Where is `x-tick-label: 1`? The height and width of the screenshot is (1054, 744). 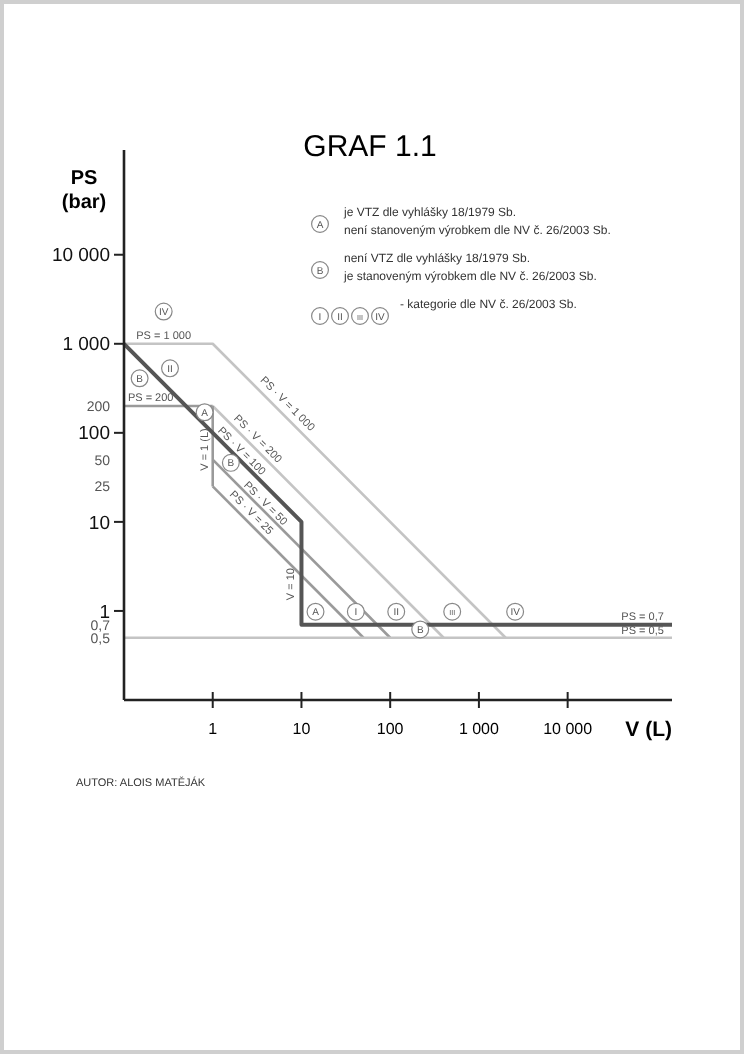
x-tick-label: 1 is located at coordinates (213, 729).